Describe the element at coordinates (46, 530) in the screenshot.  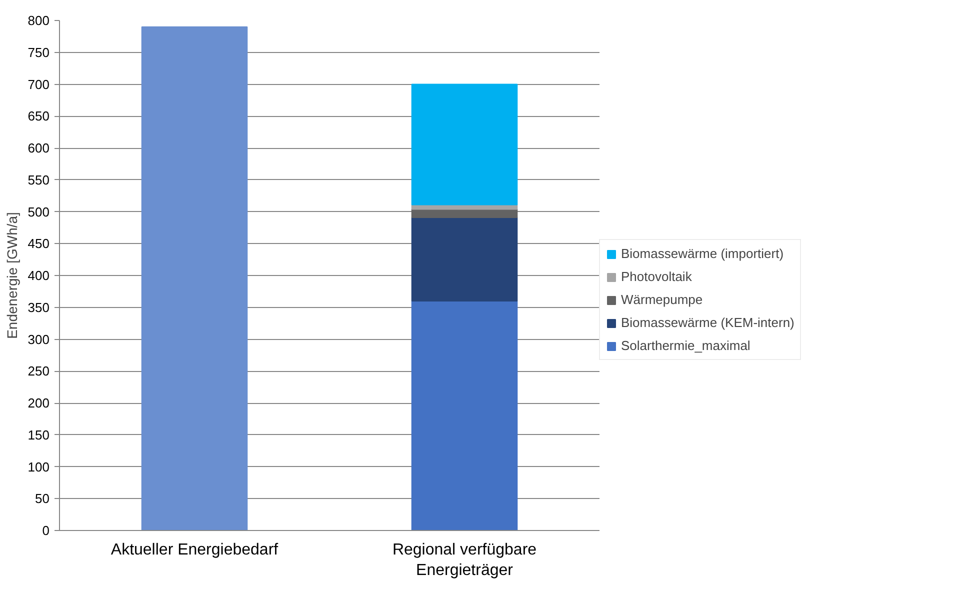
I see `y-tick-label: 0` at that location.